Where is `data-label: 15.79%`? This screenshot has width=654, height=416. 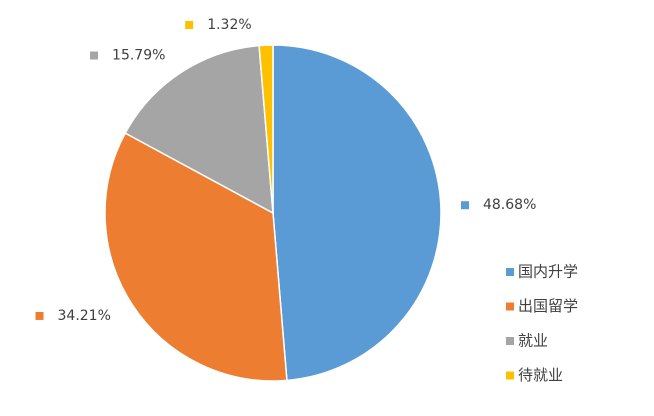
data-label: 15.79% is located at coordinates (138, 56).